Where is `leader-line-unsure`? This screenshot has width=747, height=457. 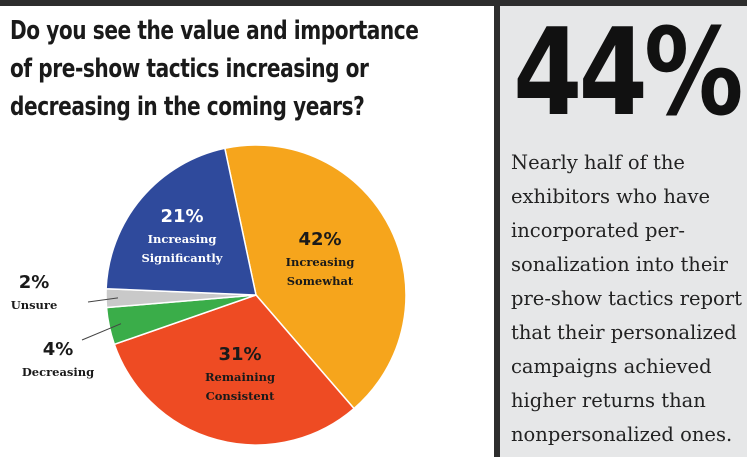
leader-line-unsure is located at coordinates (103, 300).